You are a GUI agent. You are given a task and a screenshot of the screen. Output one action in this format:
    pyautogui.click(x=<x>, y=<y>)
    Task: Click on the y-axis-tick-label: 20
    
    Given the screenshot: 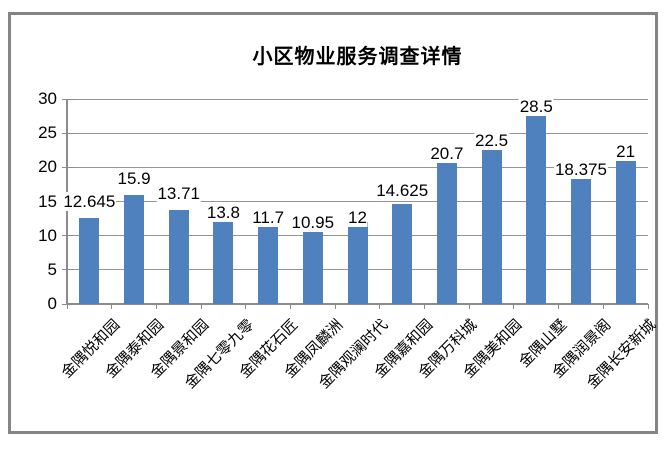 What is the action you would take?
    pyautogui.click(x=47, y=167)
    